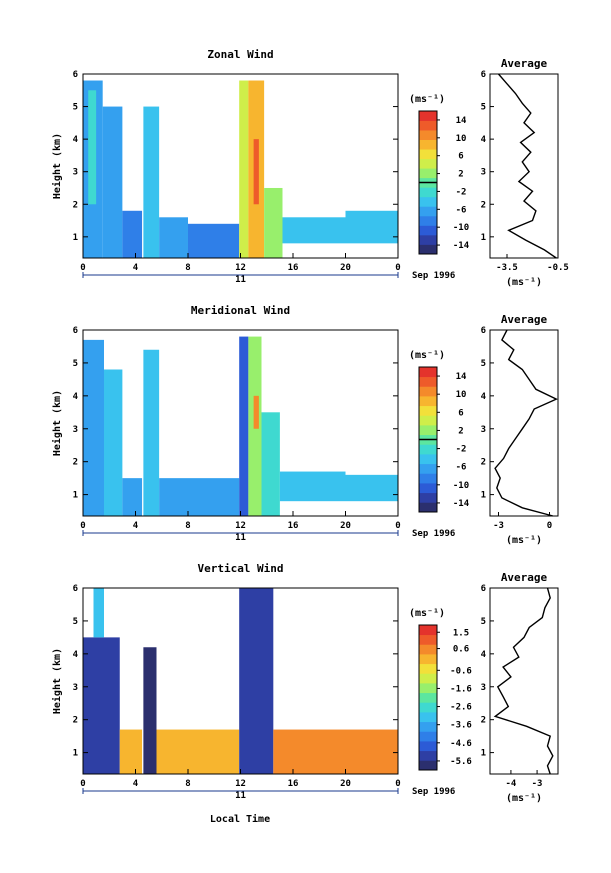 The width and height of the screenshot is (611, 873). I want to click on colorbar-tick-label: -1.6, so click(461, 689).